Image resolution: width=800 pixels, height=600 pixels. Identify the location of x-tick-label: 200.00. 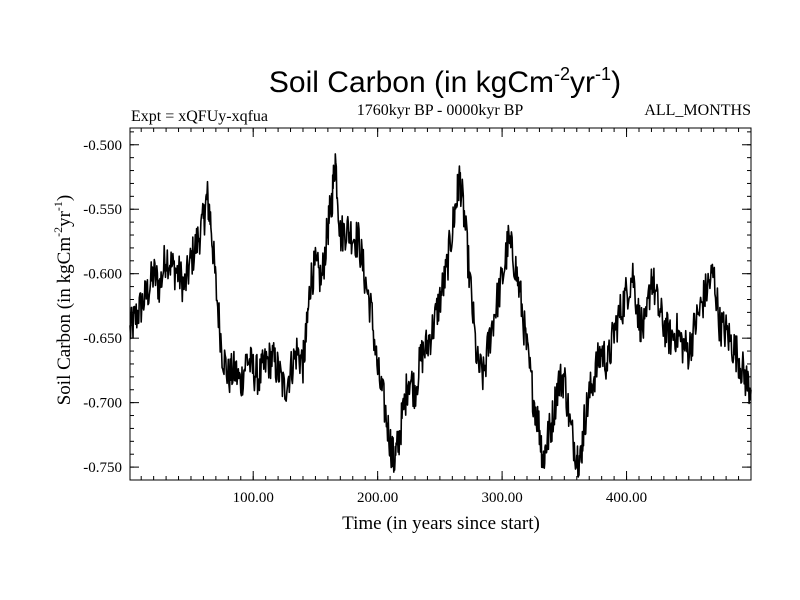
(377, 498).